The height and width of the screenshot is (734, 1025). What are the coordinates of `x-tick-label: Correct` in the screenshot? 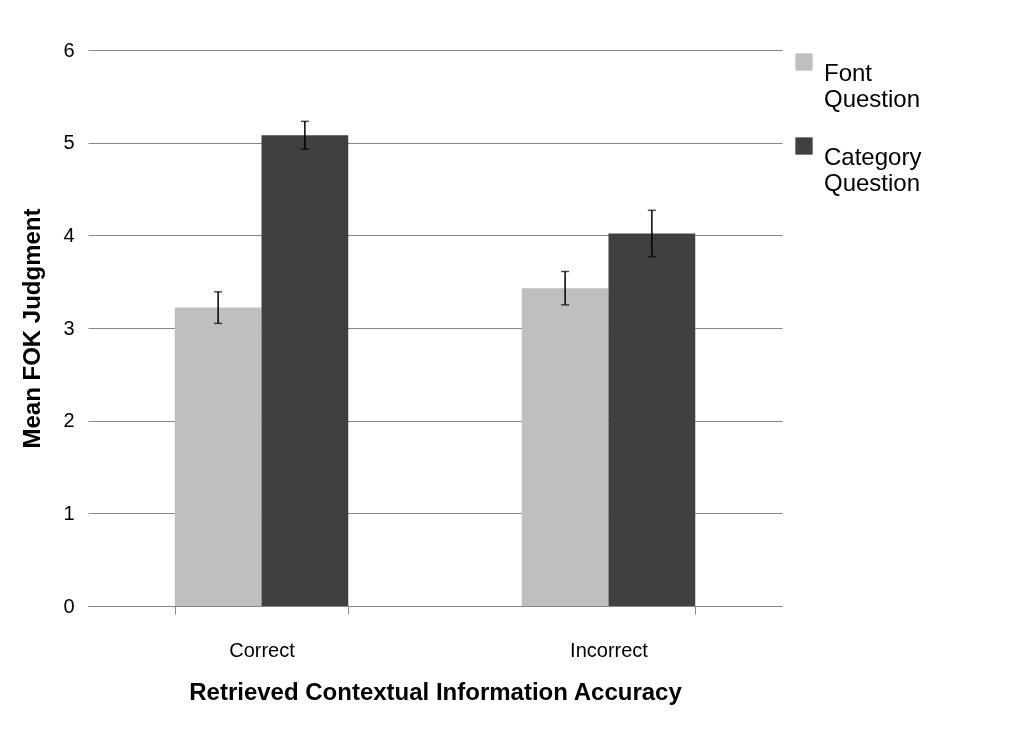 It's located at (262, 649).